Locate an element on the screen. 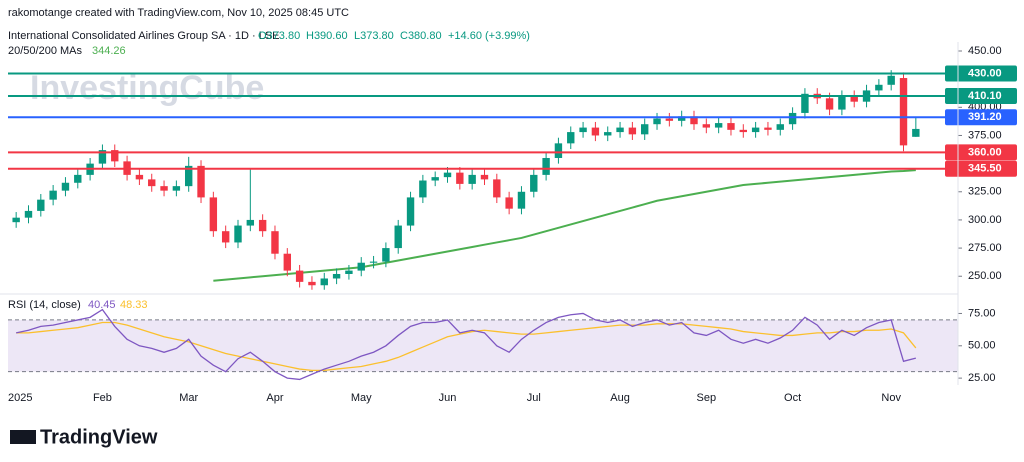  y-tick-label: 250.00 is located at coordinates (985, 276).